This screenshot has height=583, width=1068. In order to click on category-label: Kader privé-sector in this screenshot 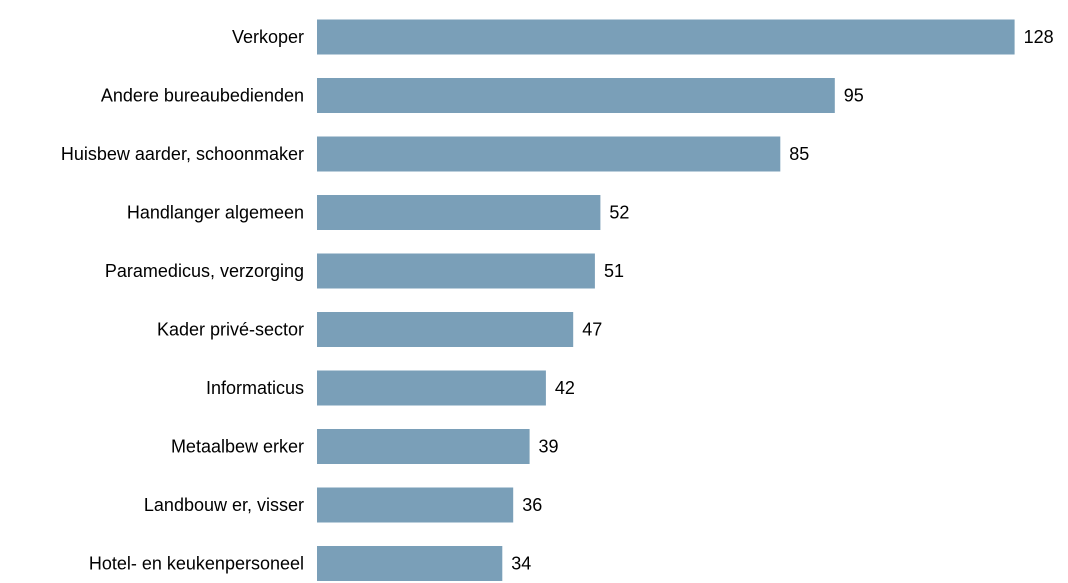, I will do `click(230, 330)`.